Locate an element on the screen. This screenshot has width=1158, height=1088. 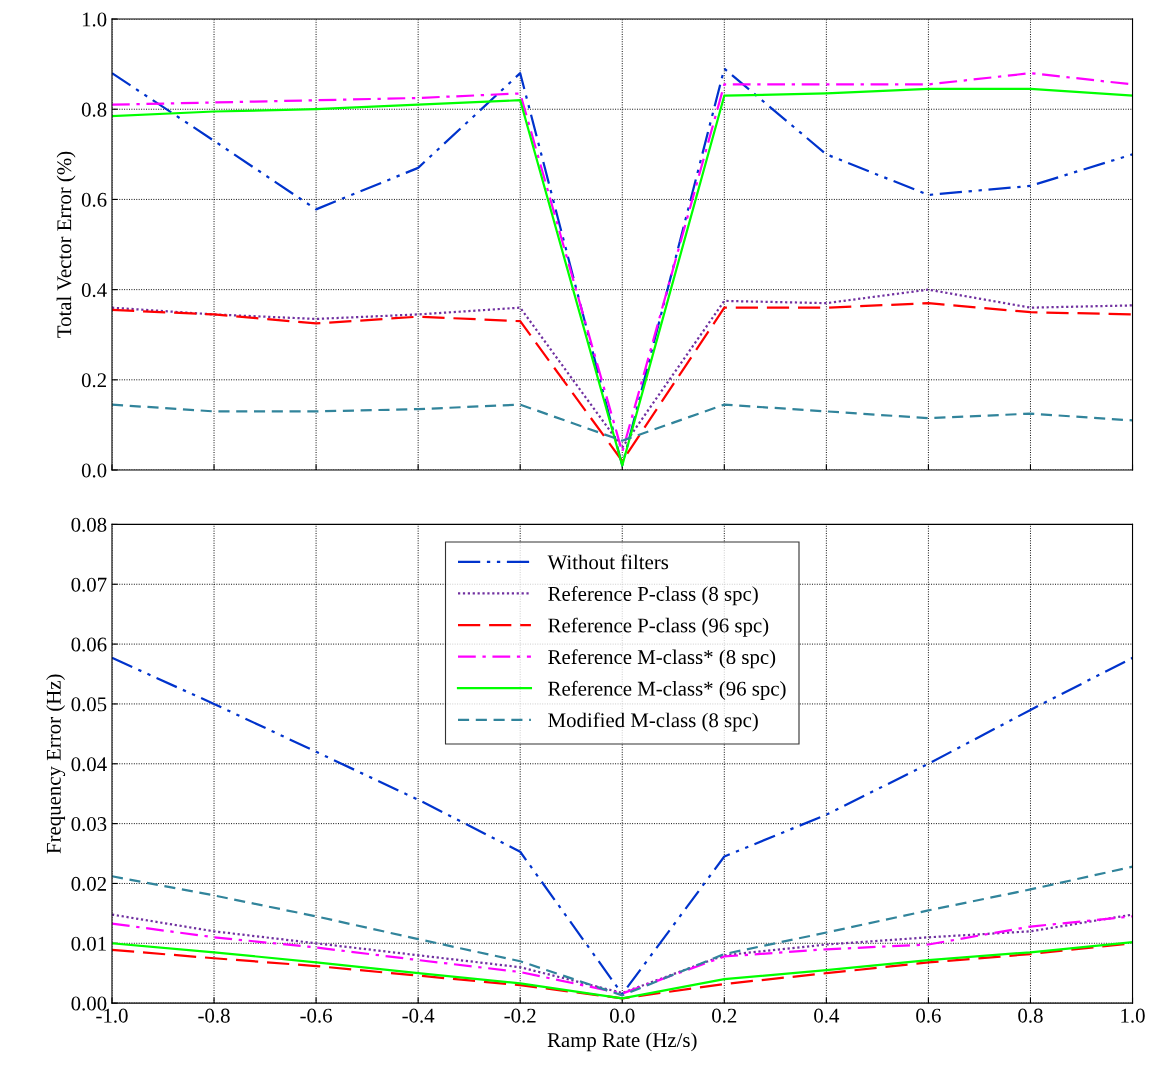
y-axis-title: Frequency Error (Hz) is located at coordinates (56, 764).